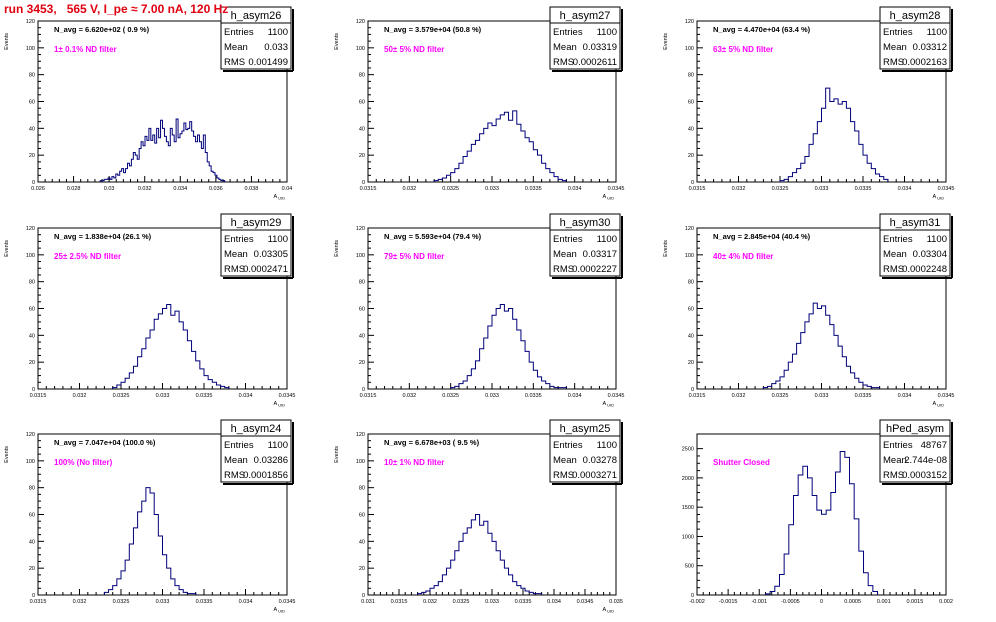  I want to click on stats-rms-value: 0.0002163, so click(924, 62).